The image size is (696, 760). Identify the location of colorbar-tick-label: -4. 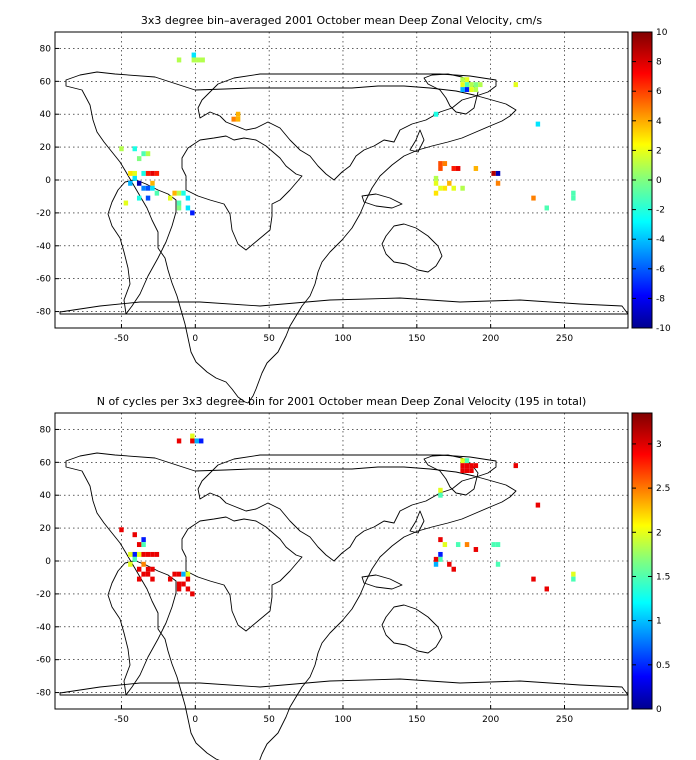
(660, 240).